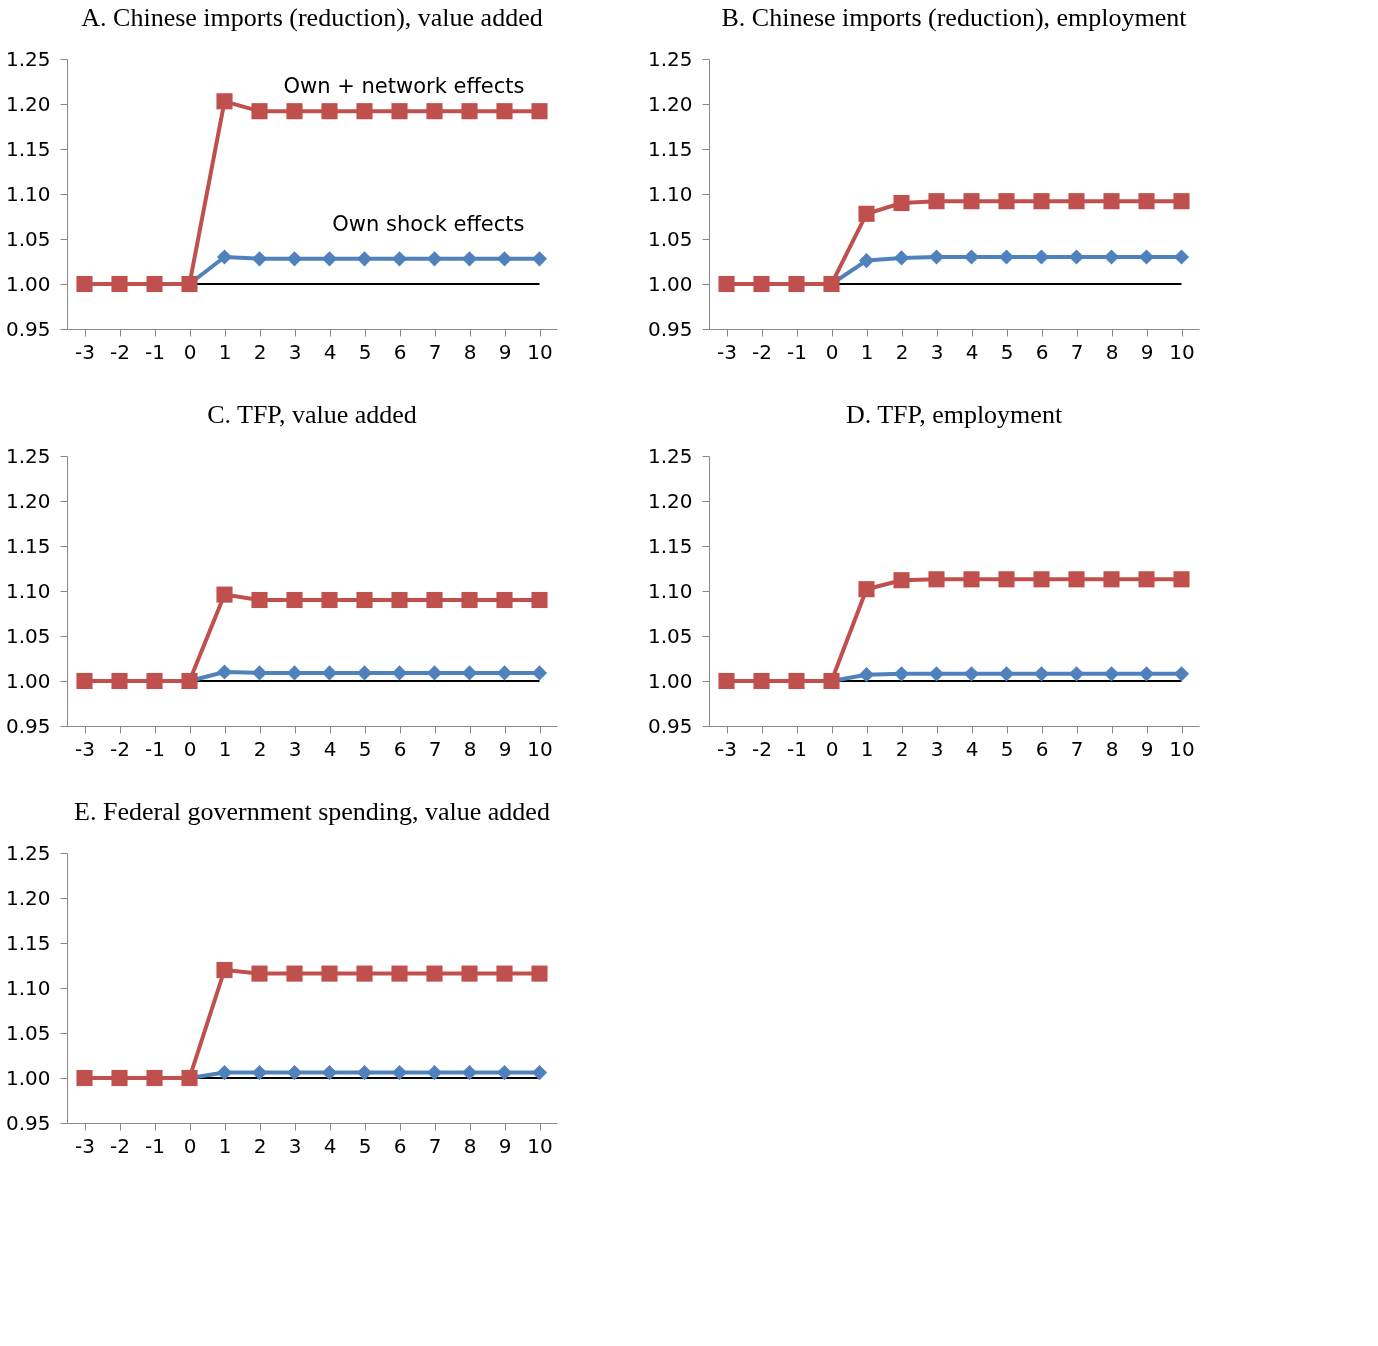  Describe the element at coordinates (670, 725) in the screenshot. I see `y-tick-label: 0.95` at that location.